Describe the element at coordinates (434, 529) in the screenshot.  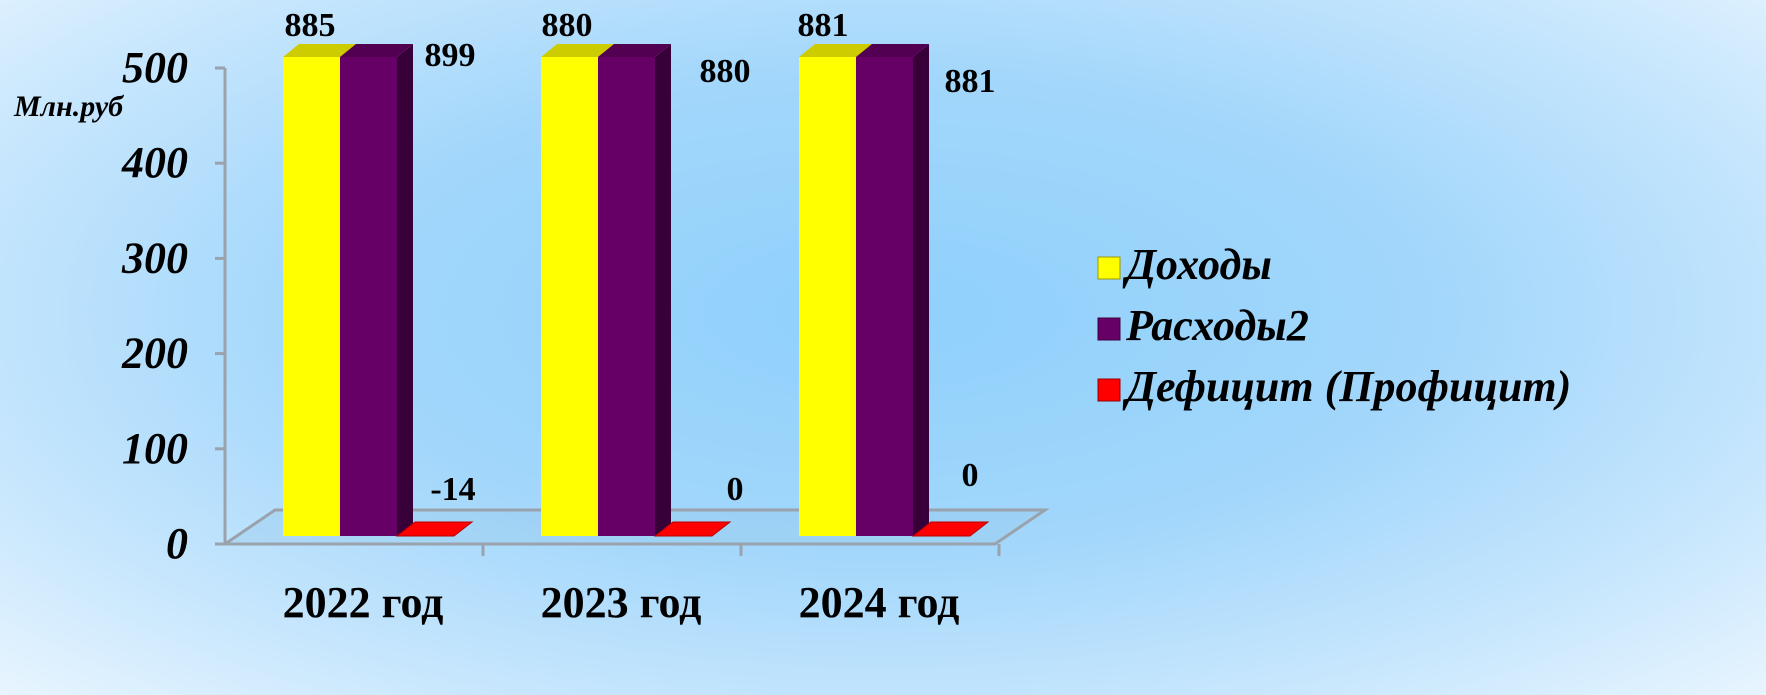
I see `bar-Дефицит (Профицит)-2022 год` at that location.